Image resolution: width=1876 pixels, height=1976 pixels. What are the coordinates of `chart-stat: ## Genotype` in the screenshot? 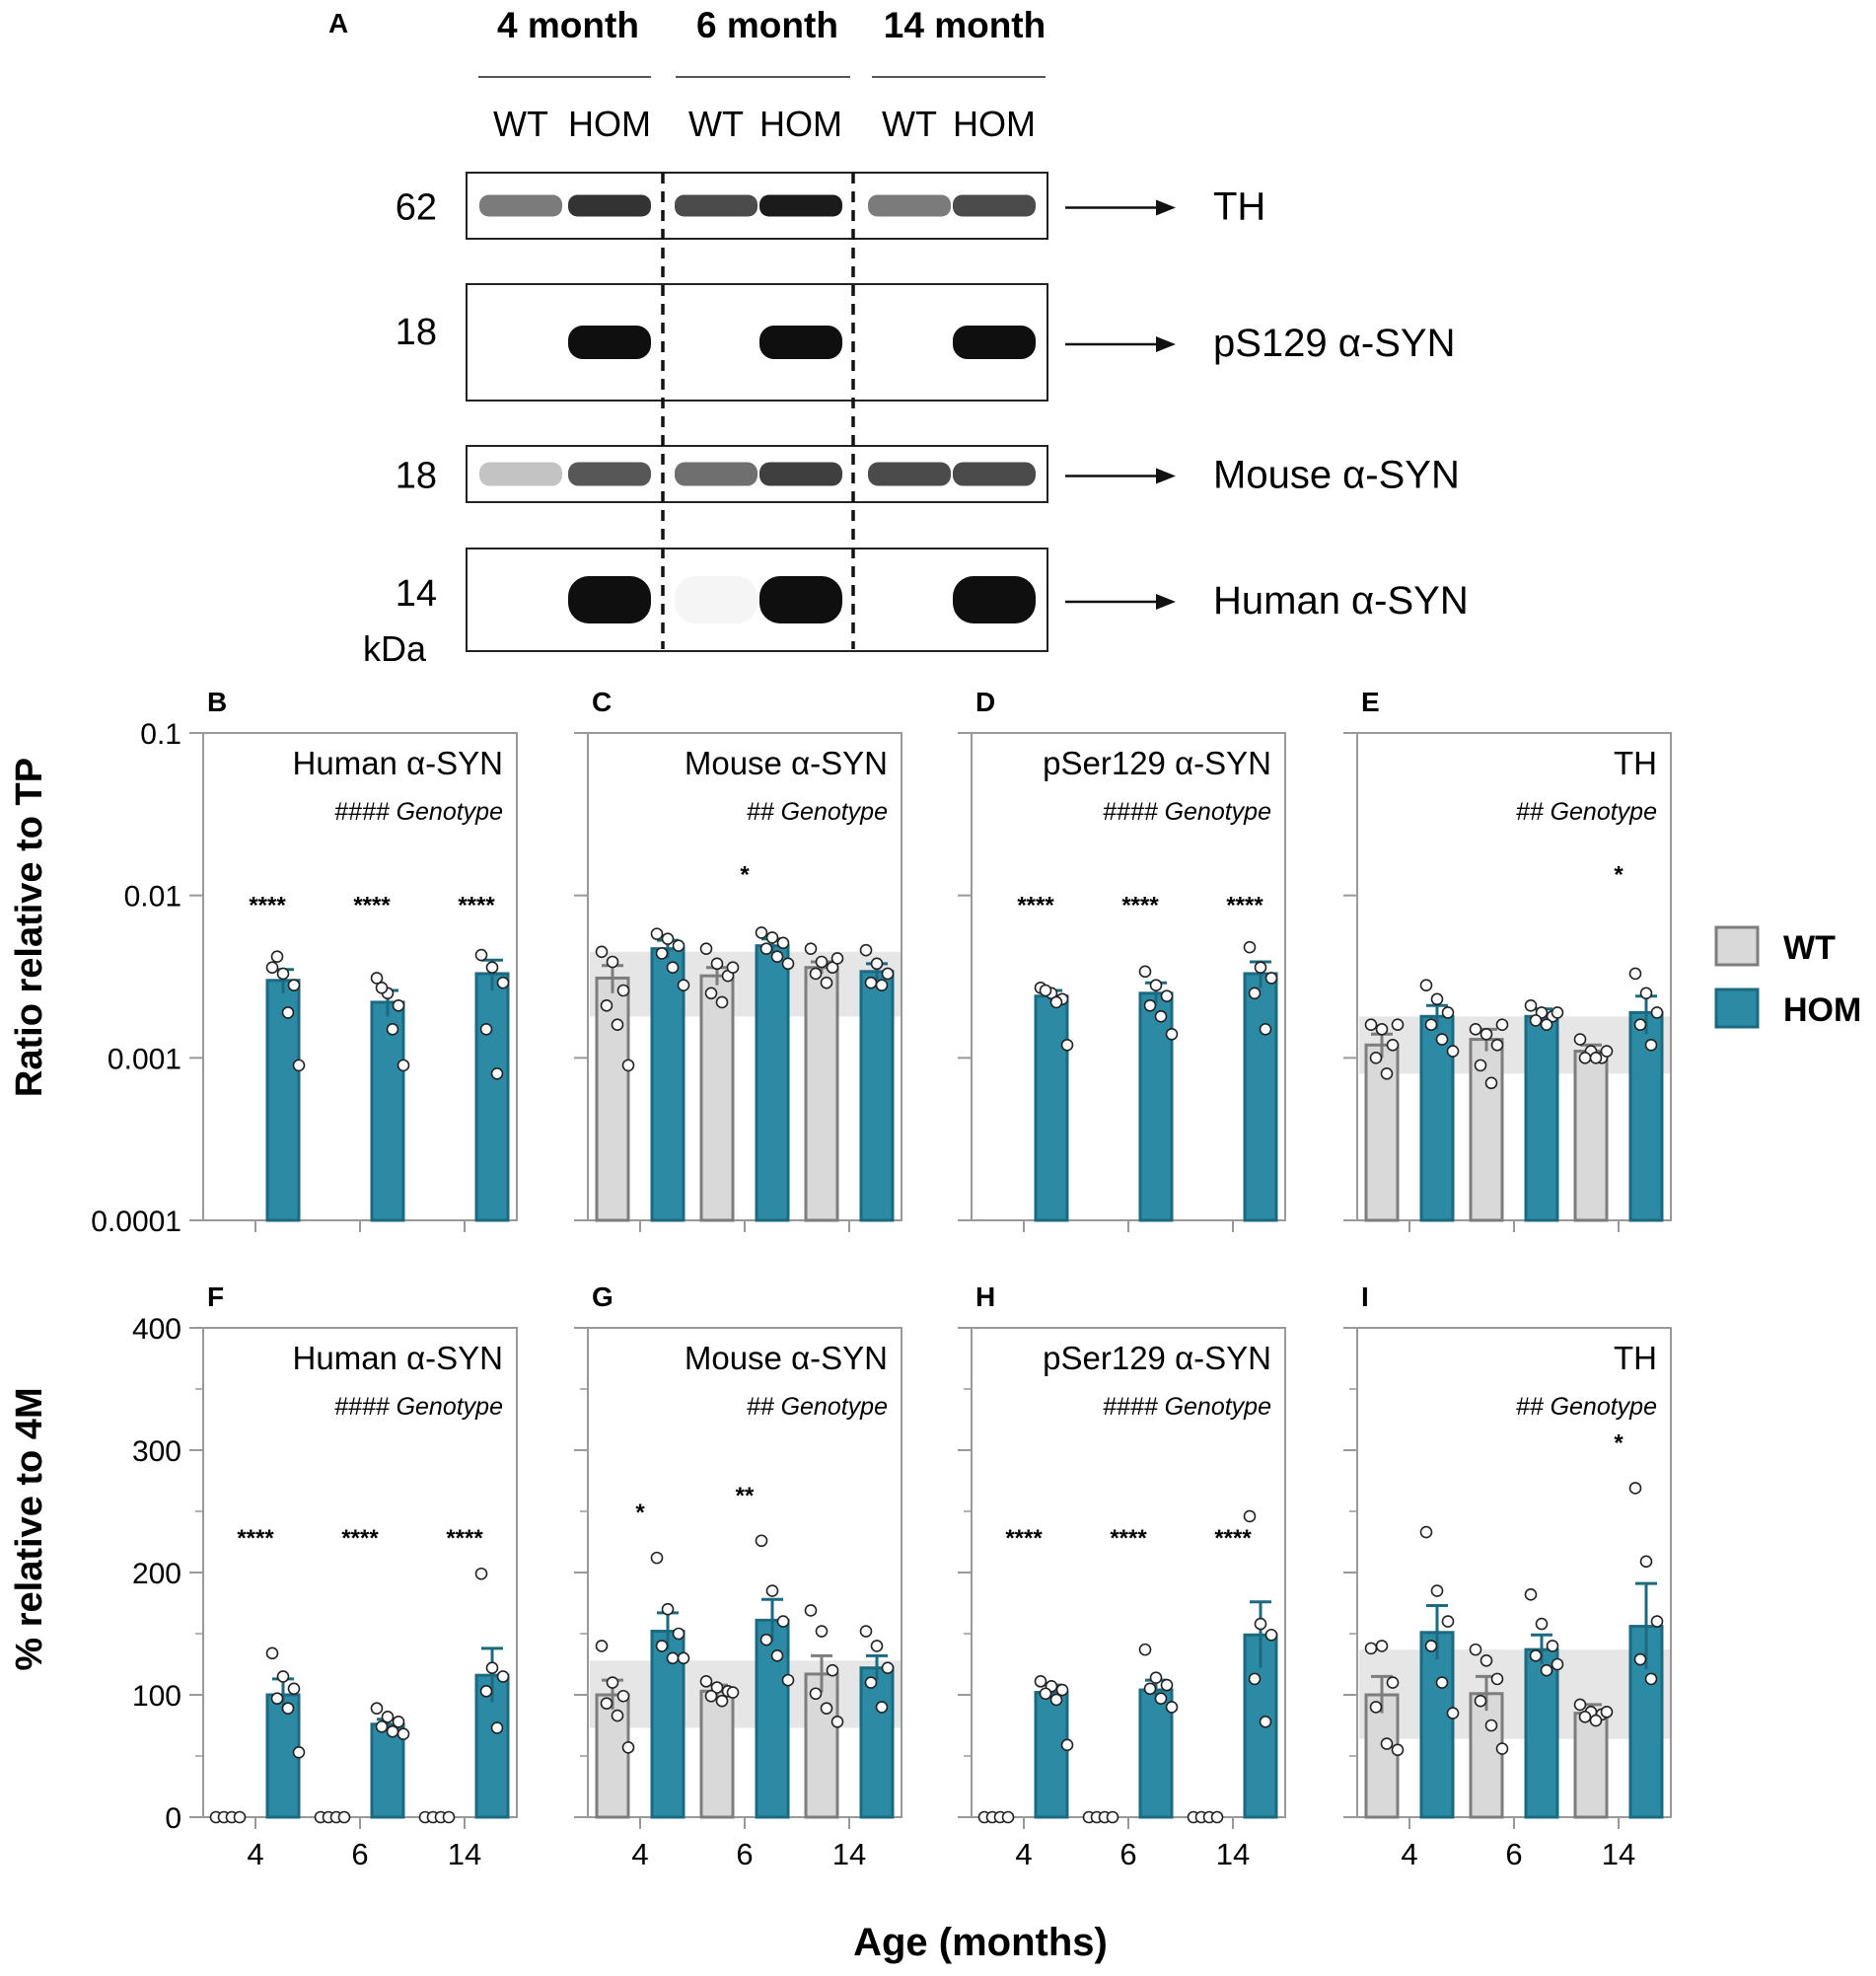 It's located at (1586, 812).